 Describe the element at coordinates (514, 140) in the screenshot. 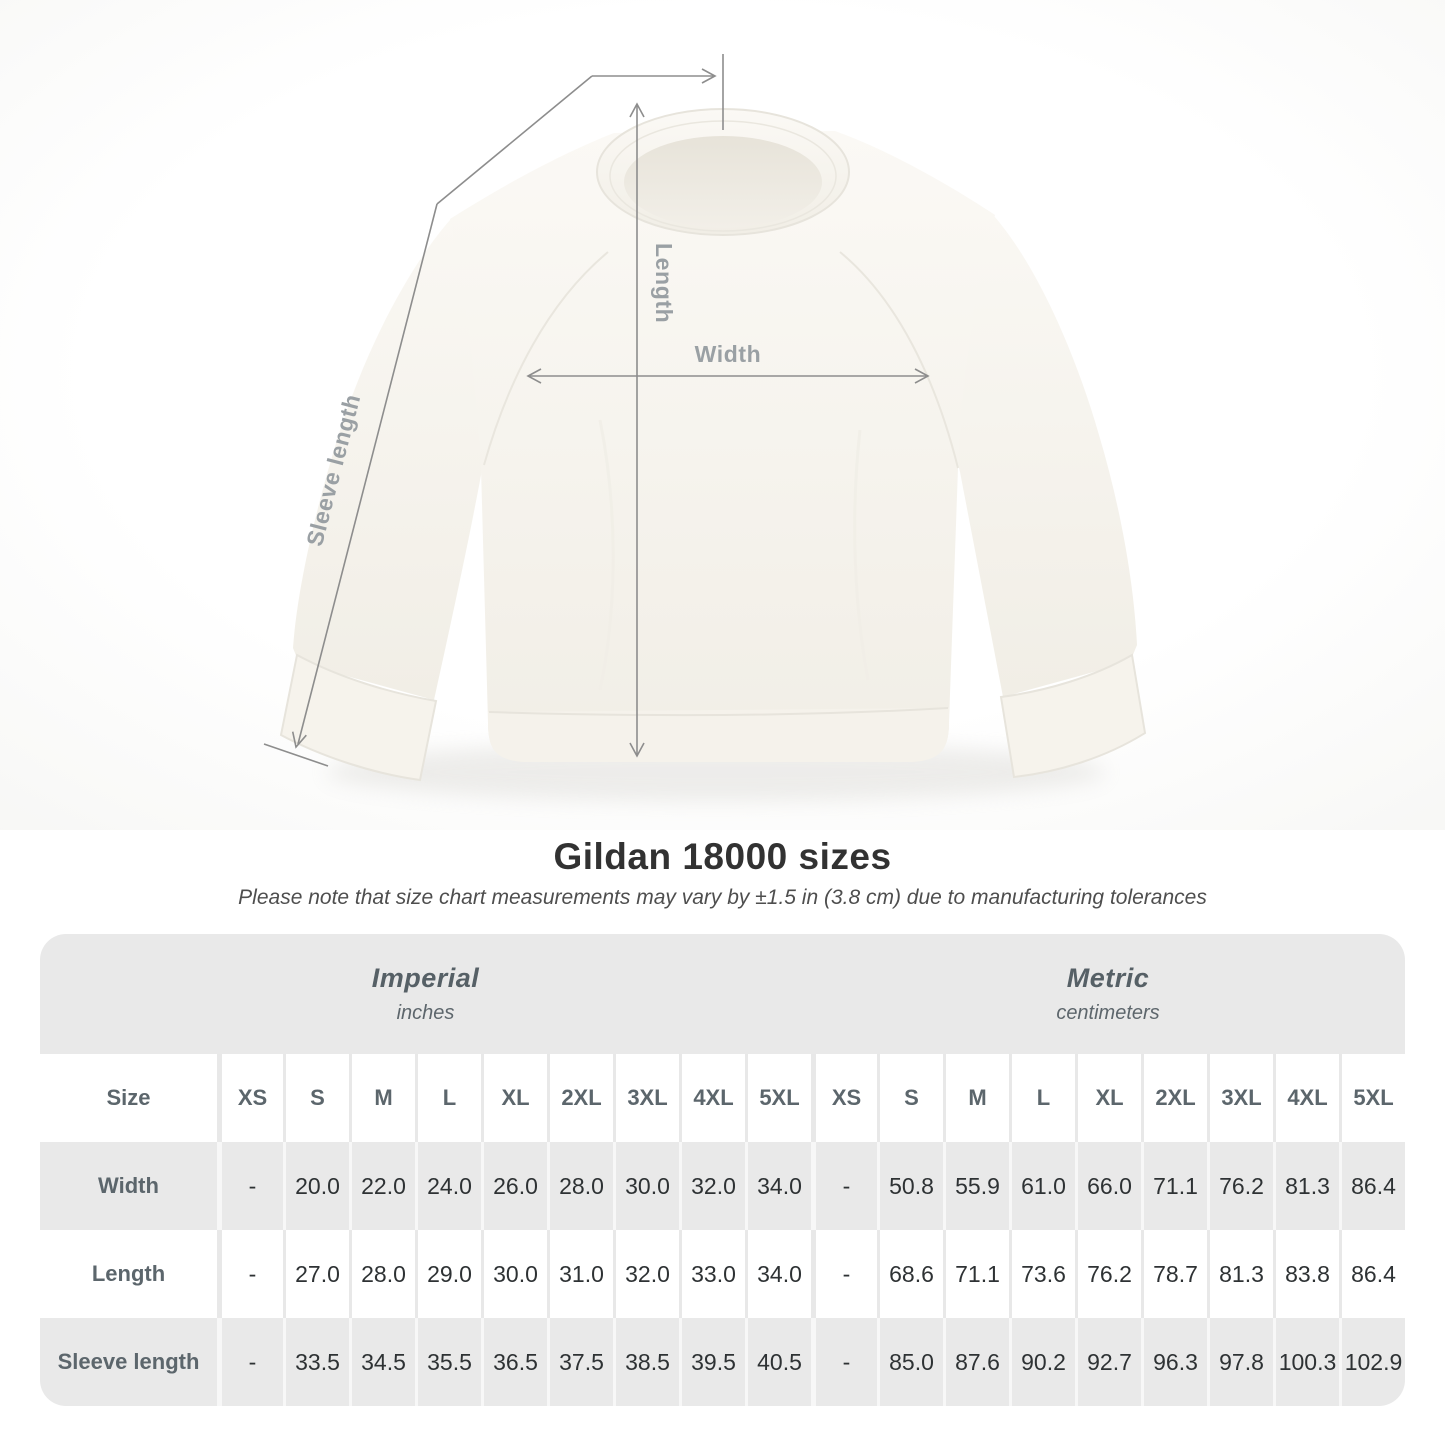

I see `sleeve-shoulder-line` at that location.